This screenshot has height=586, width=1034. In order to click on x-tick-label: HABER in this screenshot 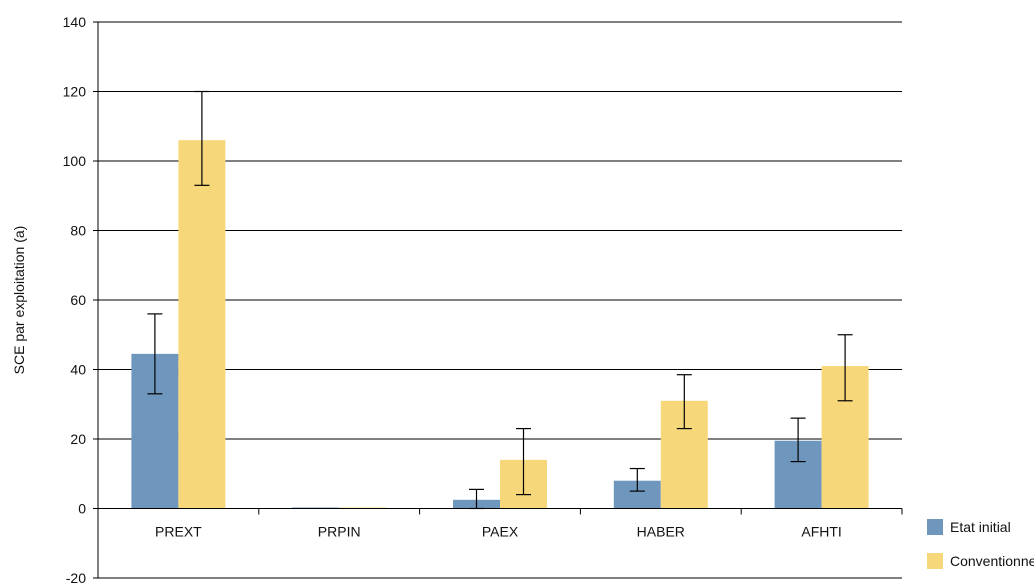, I will do `click(661, 532)`.